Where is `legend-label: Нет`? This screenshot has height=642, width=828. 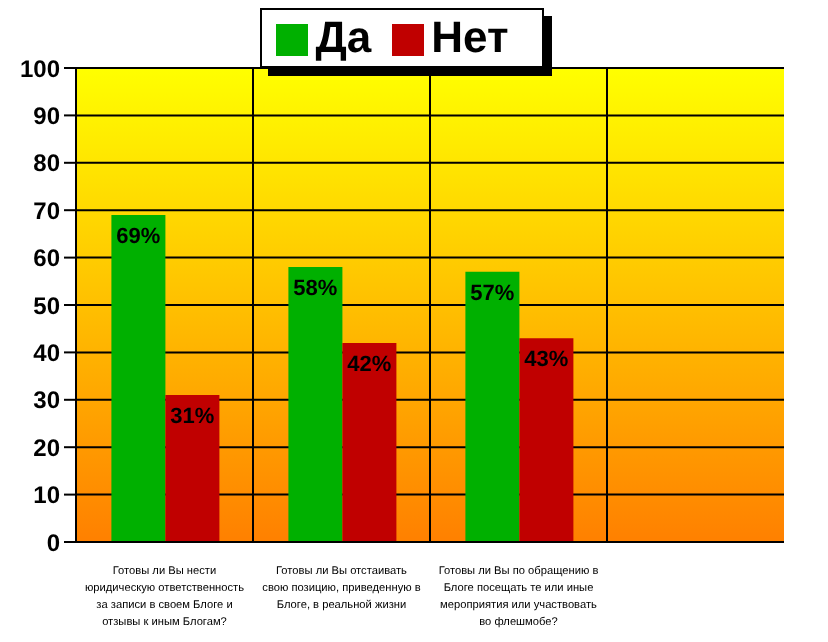 legend-label: Нет is located at coordinates (470, 37).